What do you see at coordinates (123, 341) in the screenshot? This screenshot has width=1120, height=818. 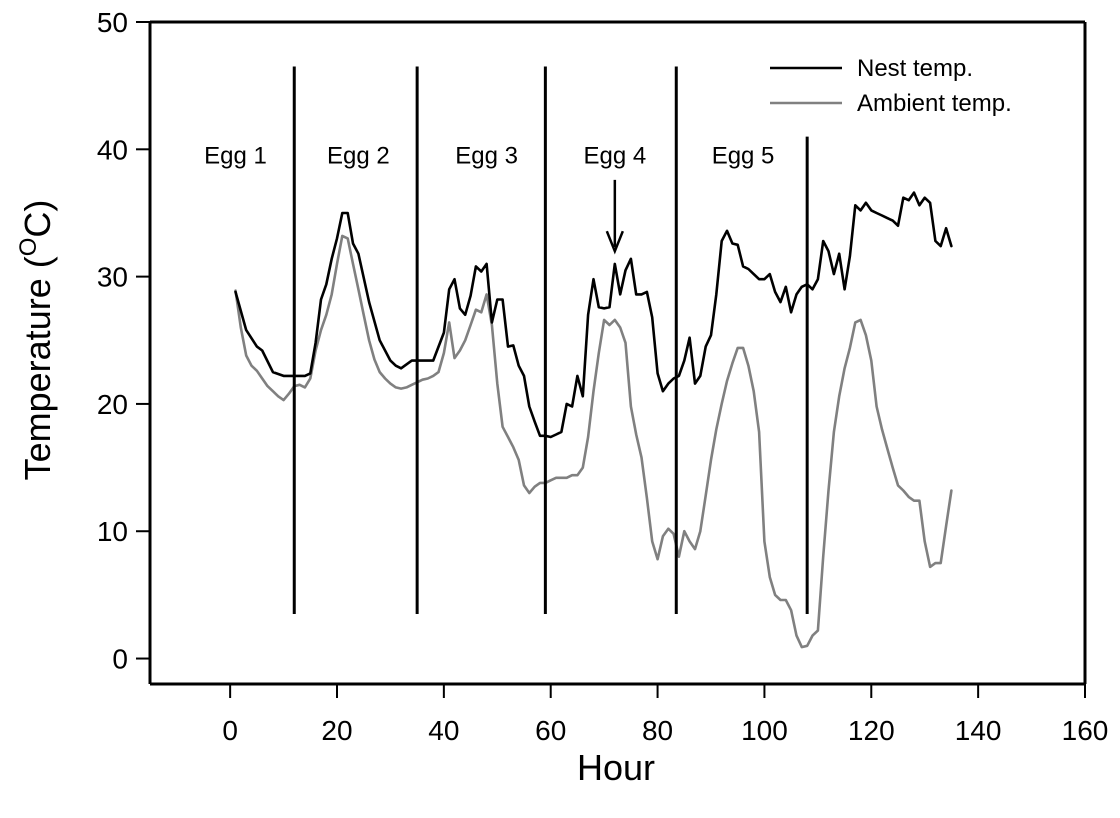 I see `y-axis-ticks: 0 10 20 30 40 50` at bounding box center [123, 341].